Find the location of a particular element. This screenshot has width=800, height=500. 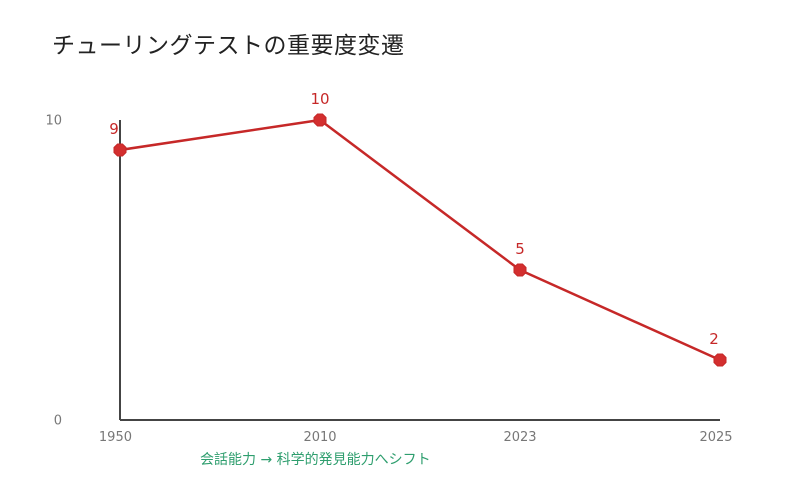

data-label: 9 is located at coordinates (114, 129).